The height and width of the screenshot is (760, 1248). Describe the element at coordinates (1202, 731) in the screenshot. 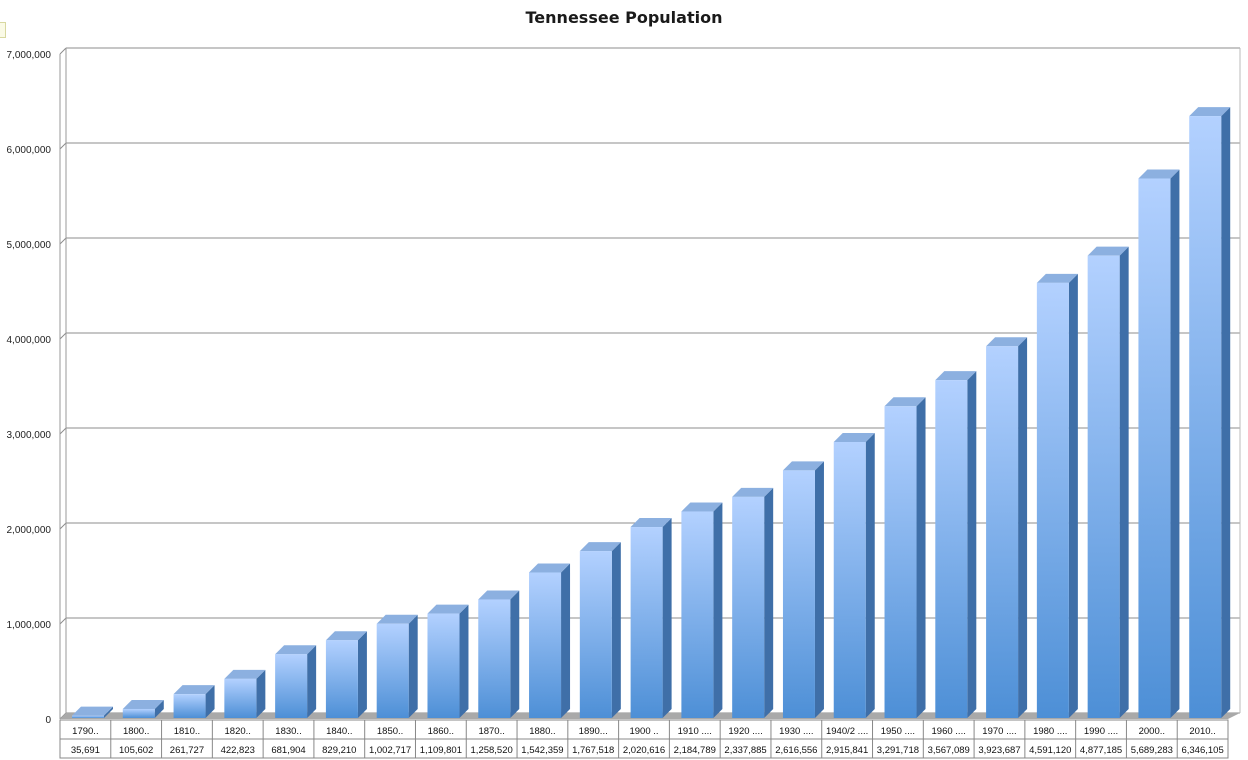

I see `category-label: 2010..` at that location.